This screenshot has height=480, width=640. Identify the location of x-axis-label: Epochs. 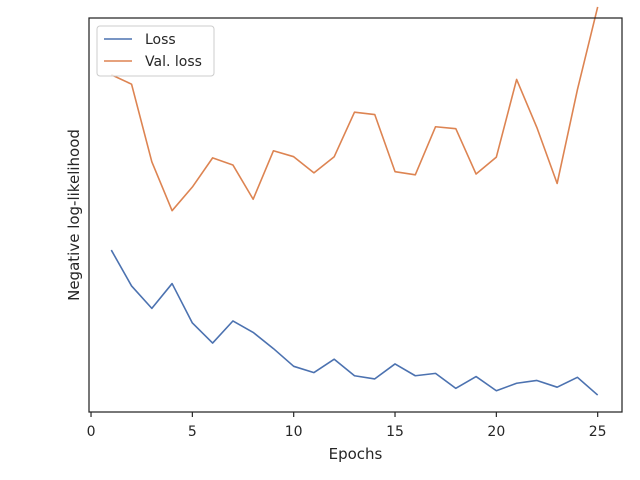
(356, 454).